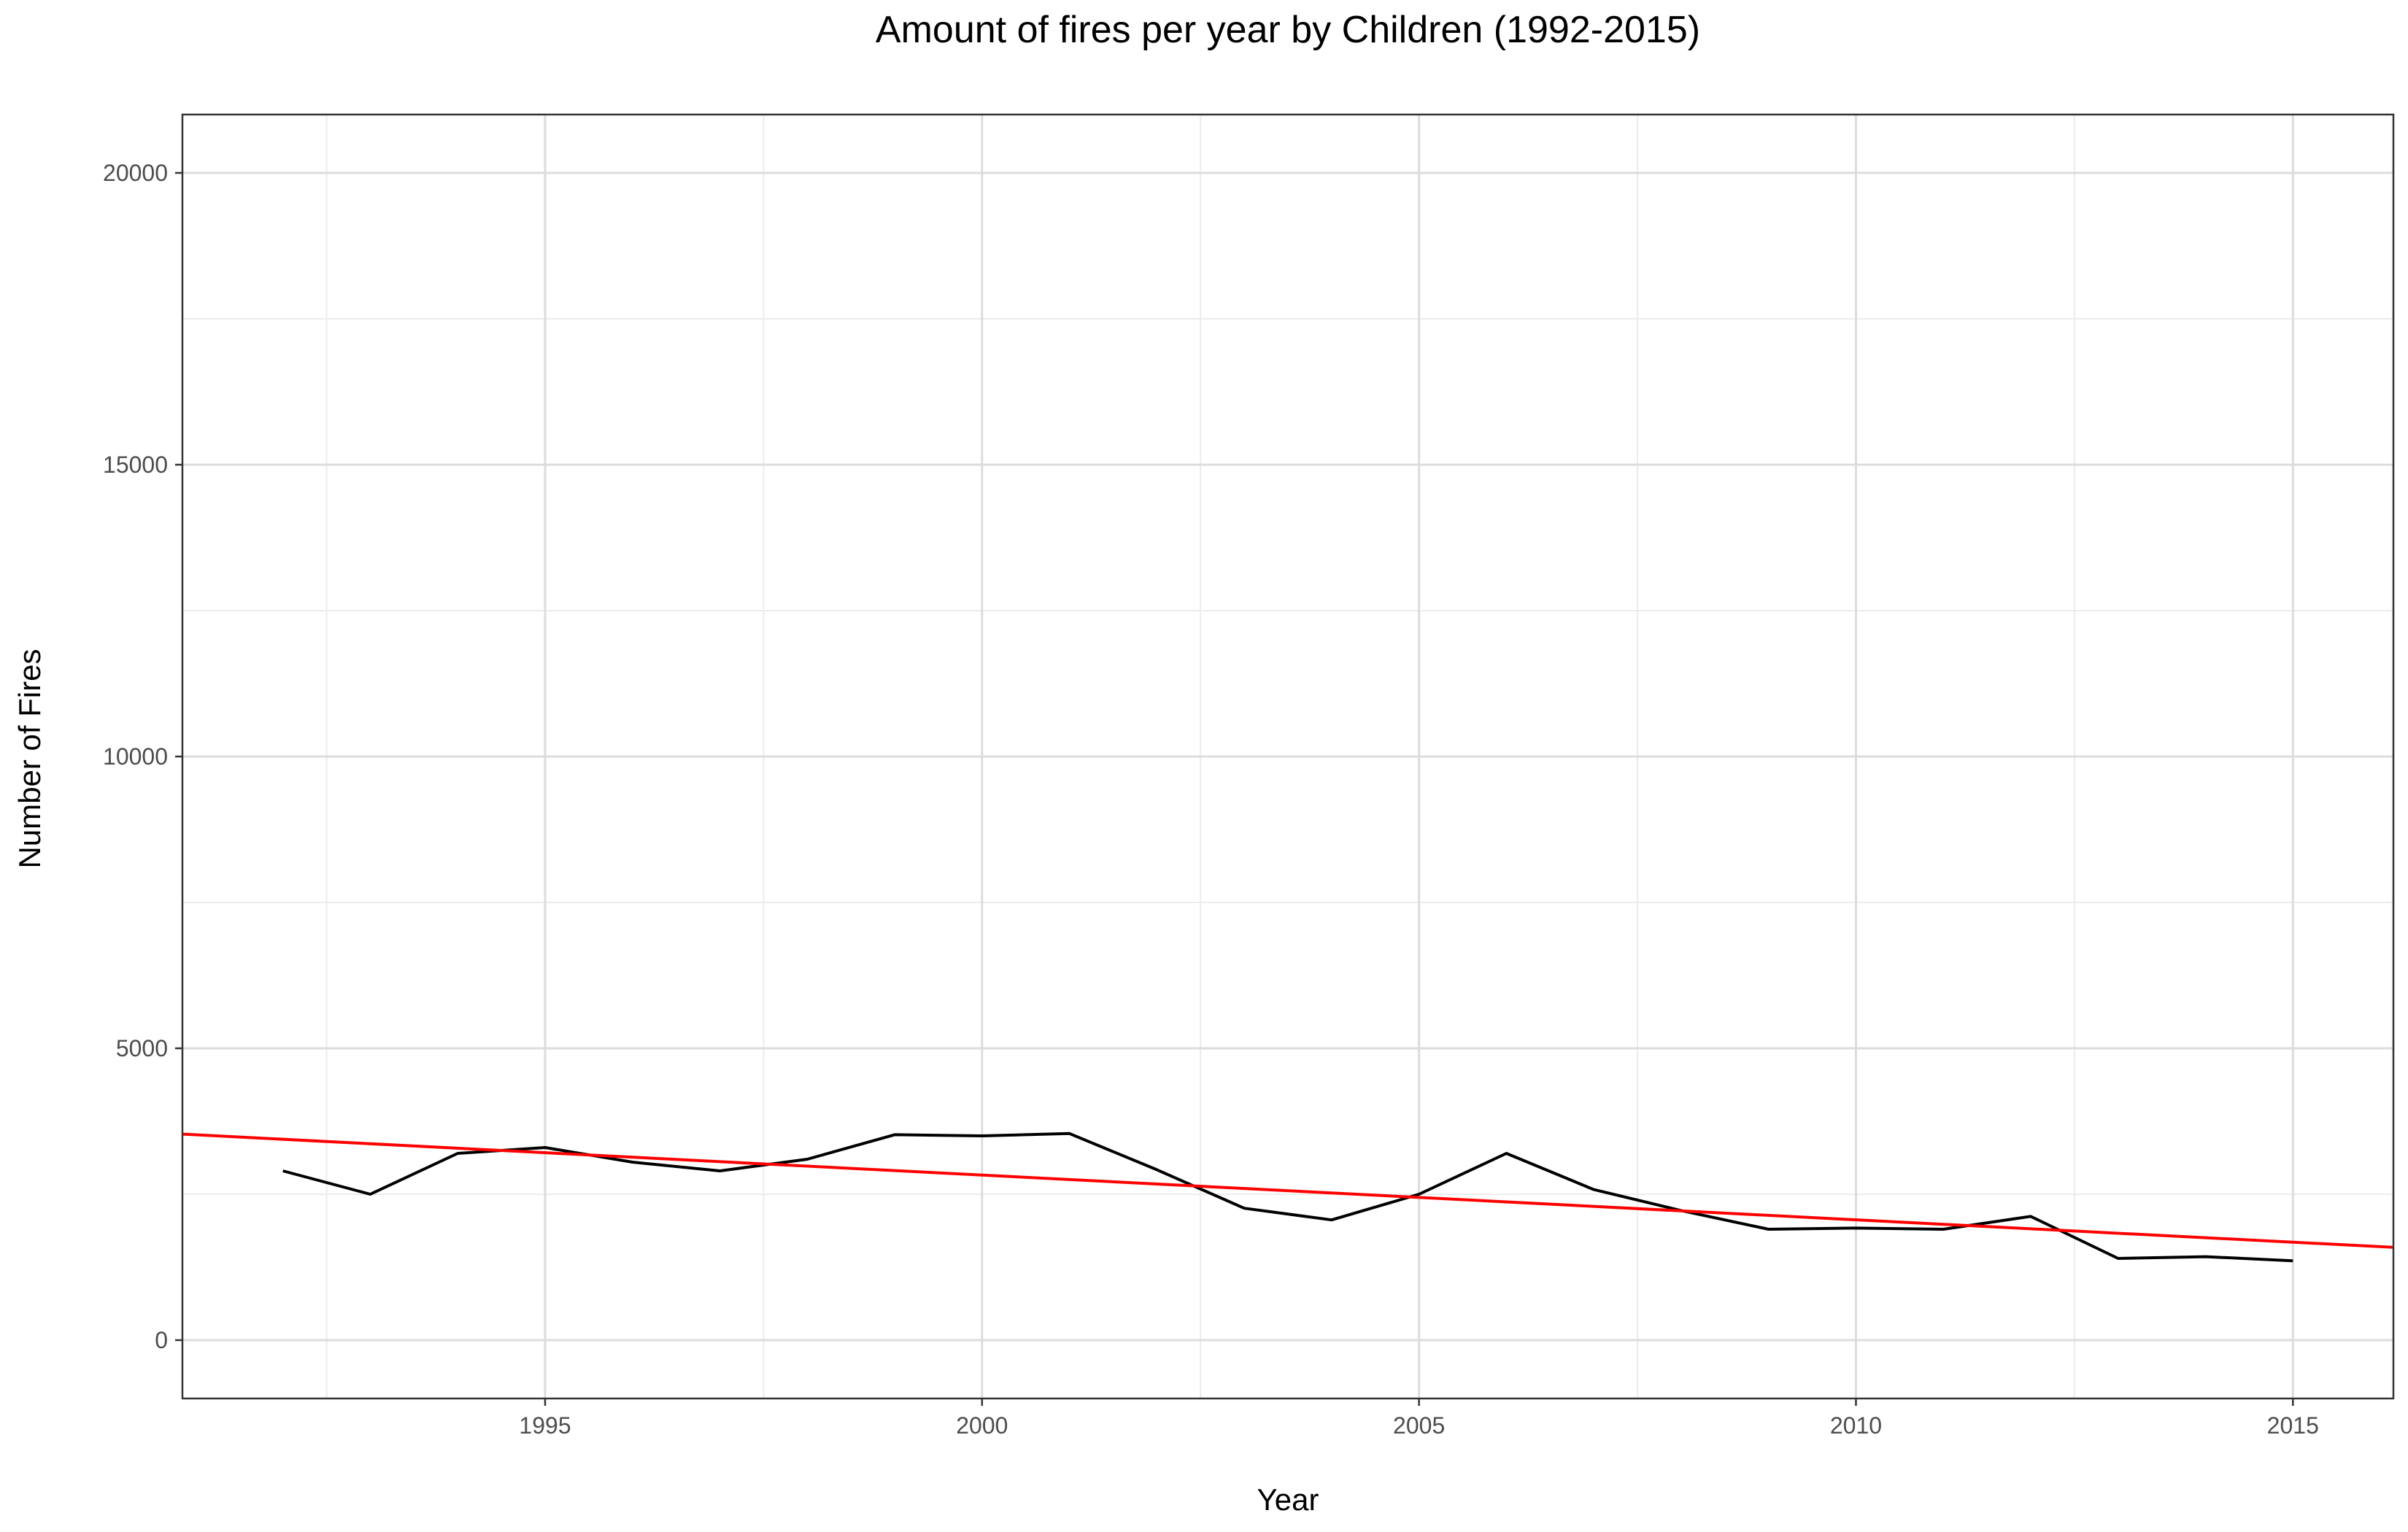 This screenshot has width=2408, height=1532. Describe the element at coordinates (142, 1048) in the screenshot. I see `y-tick-label: 5000` at that location.